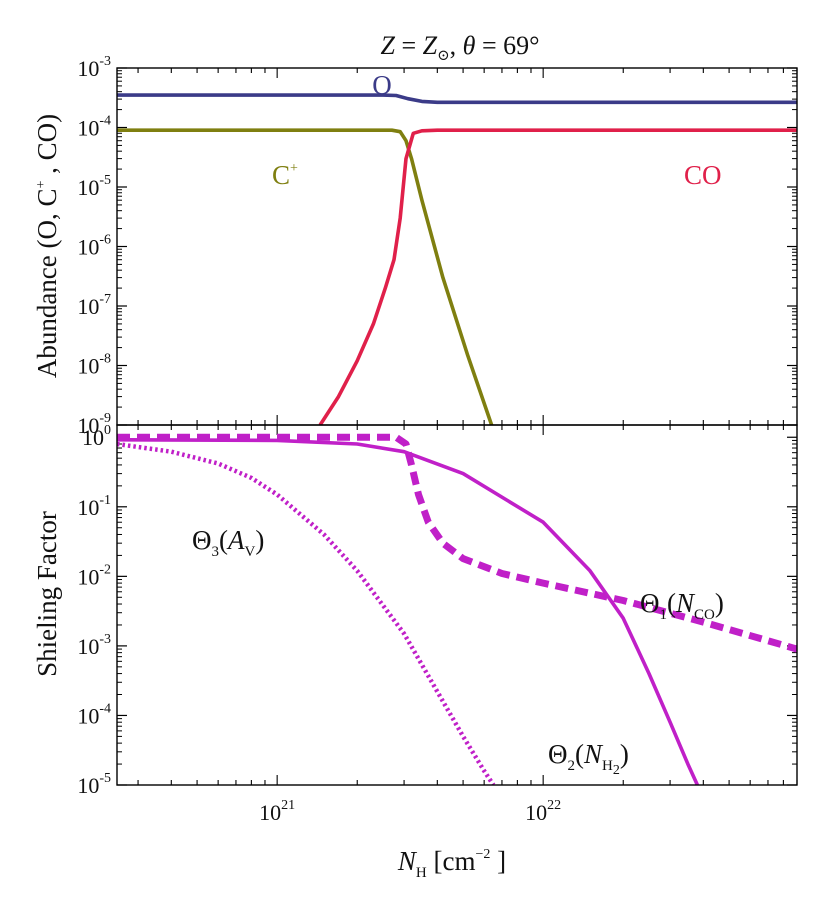 This screenshot has height=917, width=830. What do you see at coordinates (94, 365) in the screenshot?
I see `ytick-label-top: 10⁻⁸` at bounding box center [94, 365].